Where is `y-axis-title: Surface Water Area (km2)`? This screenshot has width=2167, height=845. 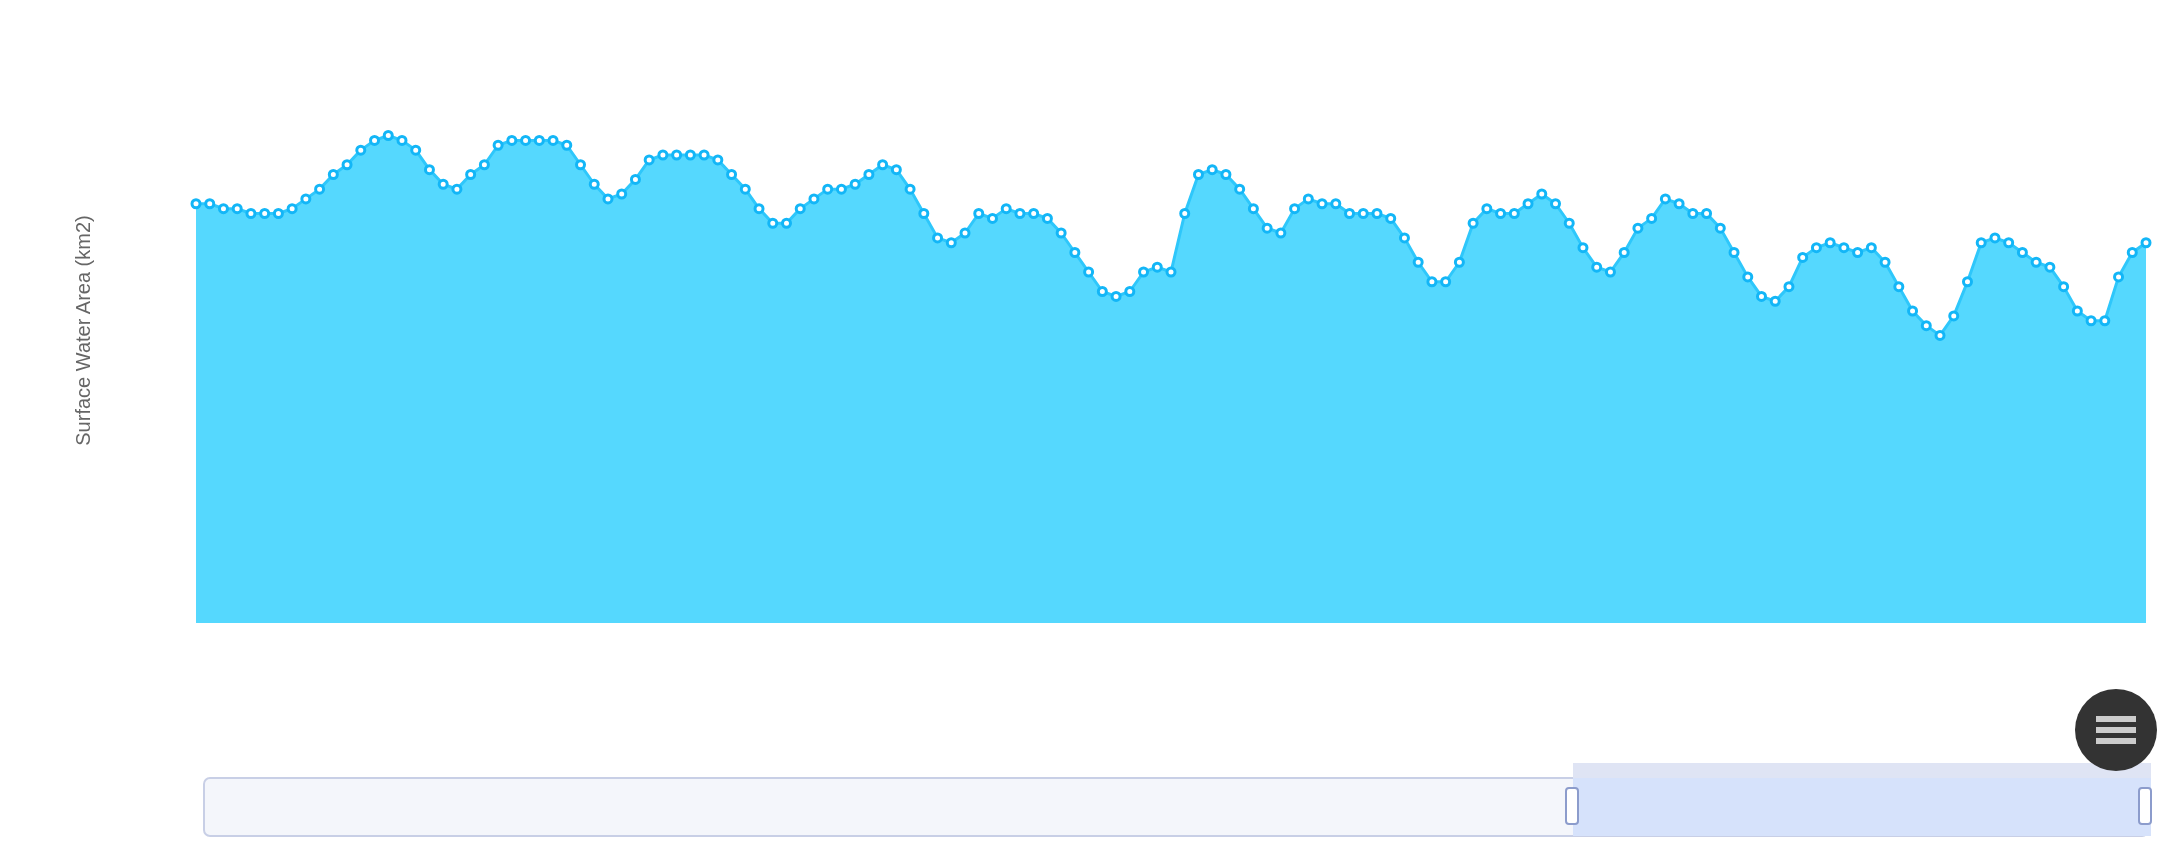
y-axis-title: Surface Water Area (km2) is located at coordinates (83, 330).